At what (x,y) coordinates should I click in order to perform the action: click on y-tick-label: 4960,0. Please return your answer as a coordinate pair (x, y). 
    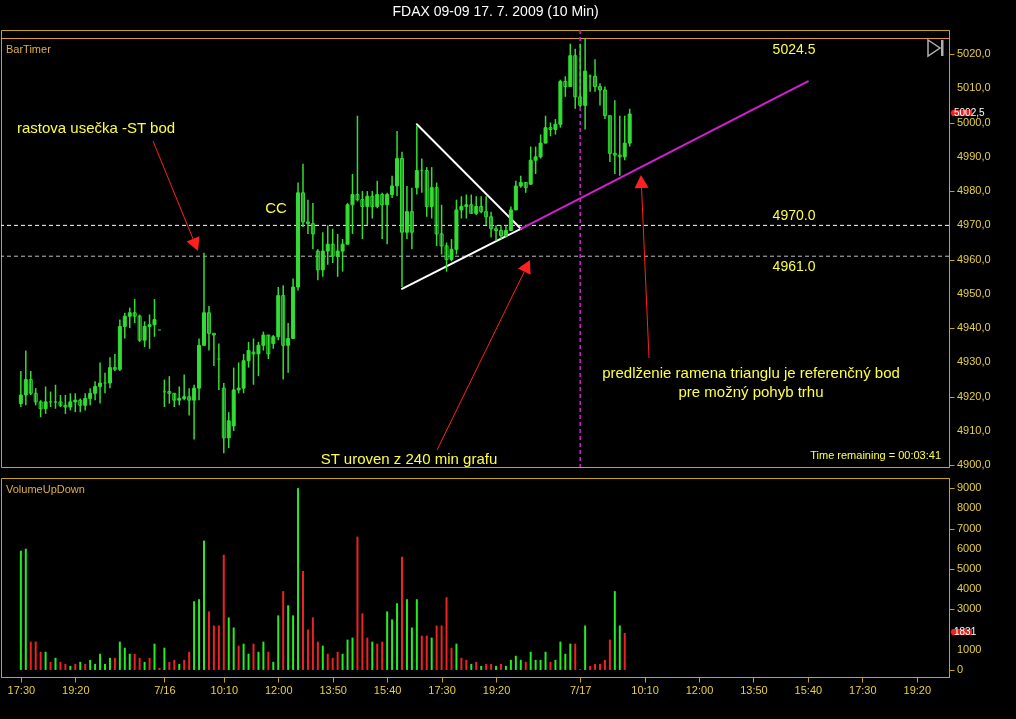
    Looking at the image, I should click on (974, 258).